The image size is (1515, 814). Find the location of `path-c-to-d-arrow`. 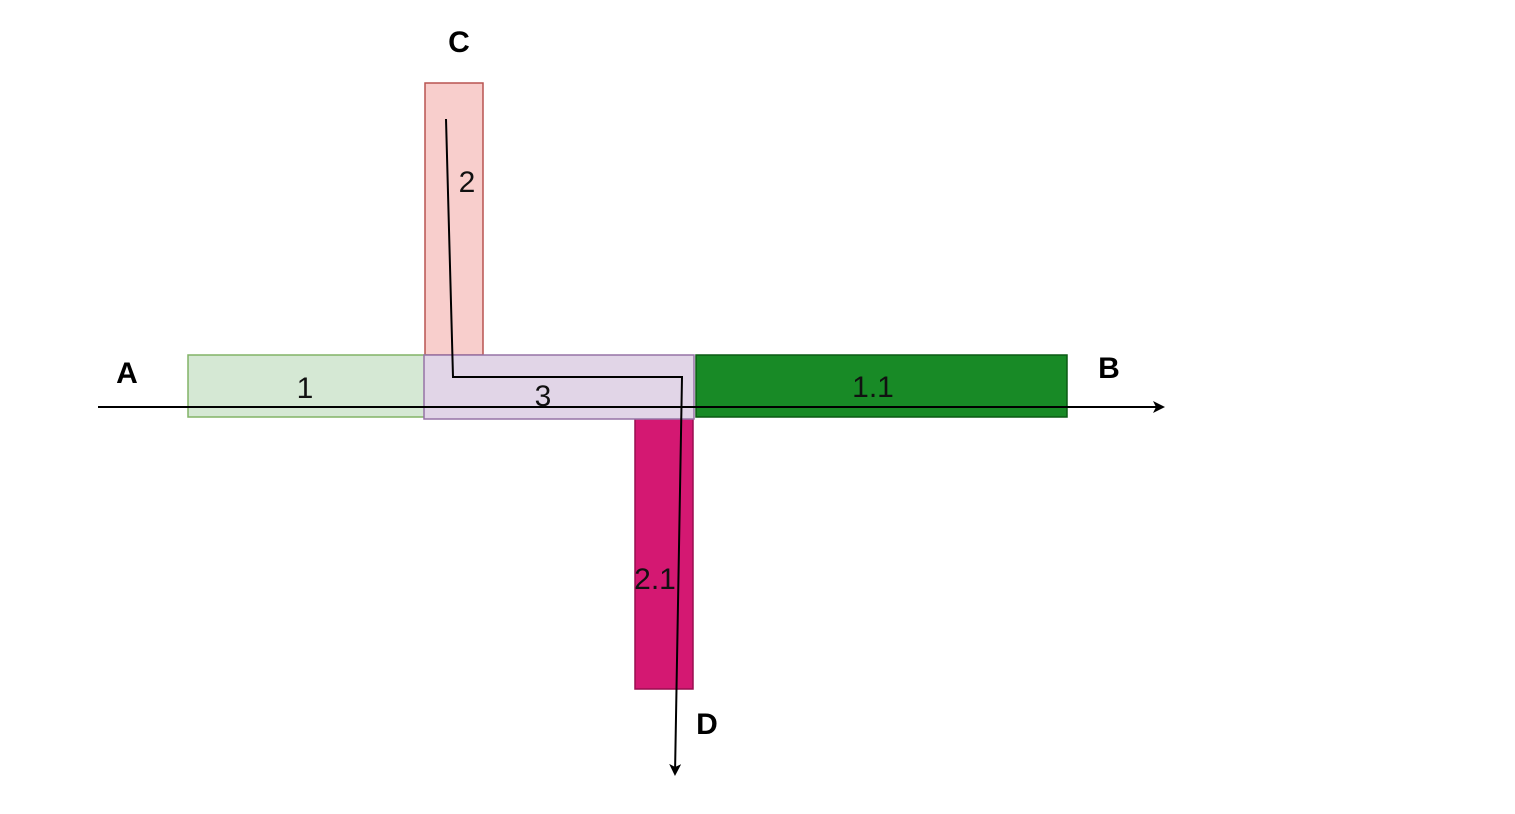

path-c-to-d-arrow is located at coordinates (564, 447).